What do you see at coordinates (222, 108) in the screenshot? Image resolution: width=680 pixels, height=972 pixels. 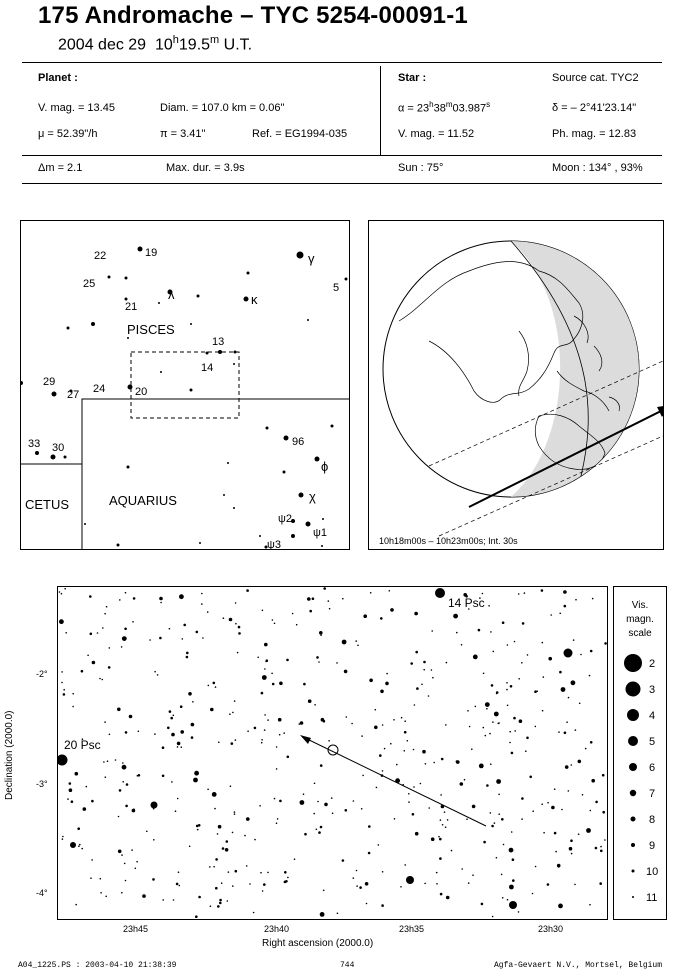 I see `planet-diameter: Diam. = 107.0 km = 0.06"` at bounding box center [222, 108].